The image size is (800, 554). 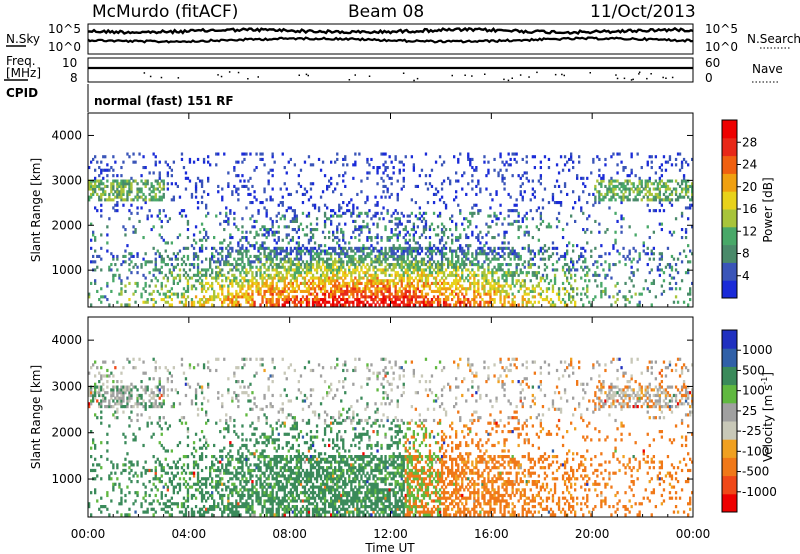 What do you see at coordinates (408, 76) in the screenshot?
I see `nave-dots` at bounding box center [408, 76].